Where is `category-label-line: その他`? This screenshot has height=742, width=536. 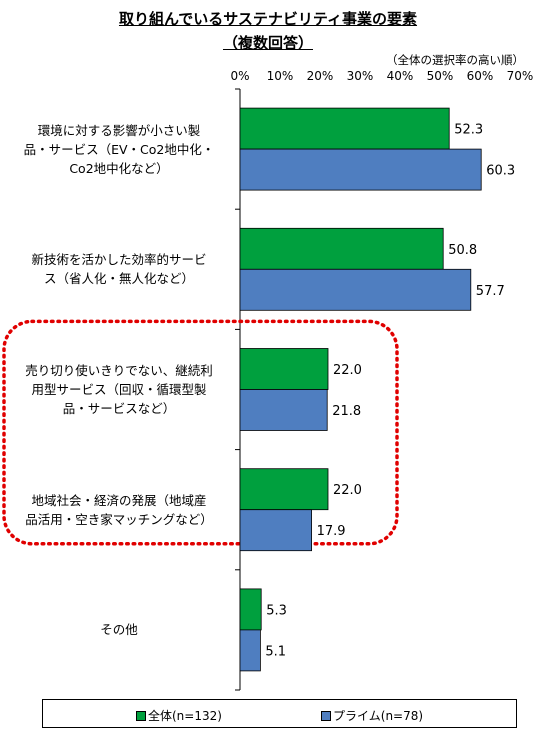 category-label-line: その他 is located at coordinates (119, 630).